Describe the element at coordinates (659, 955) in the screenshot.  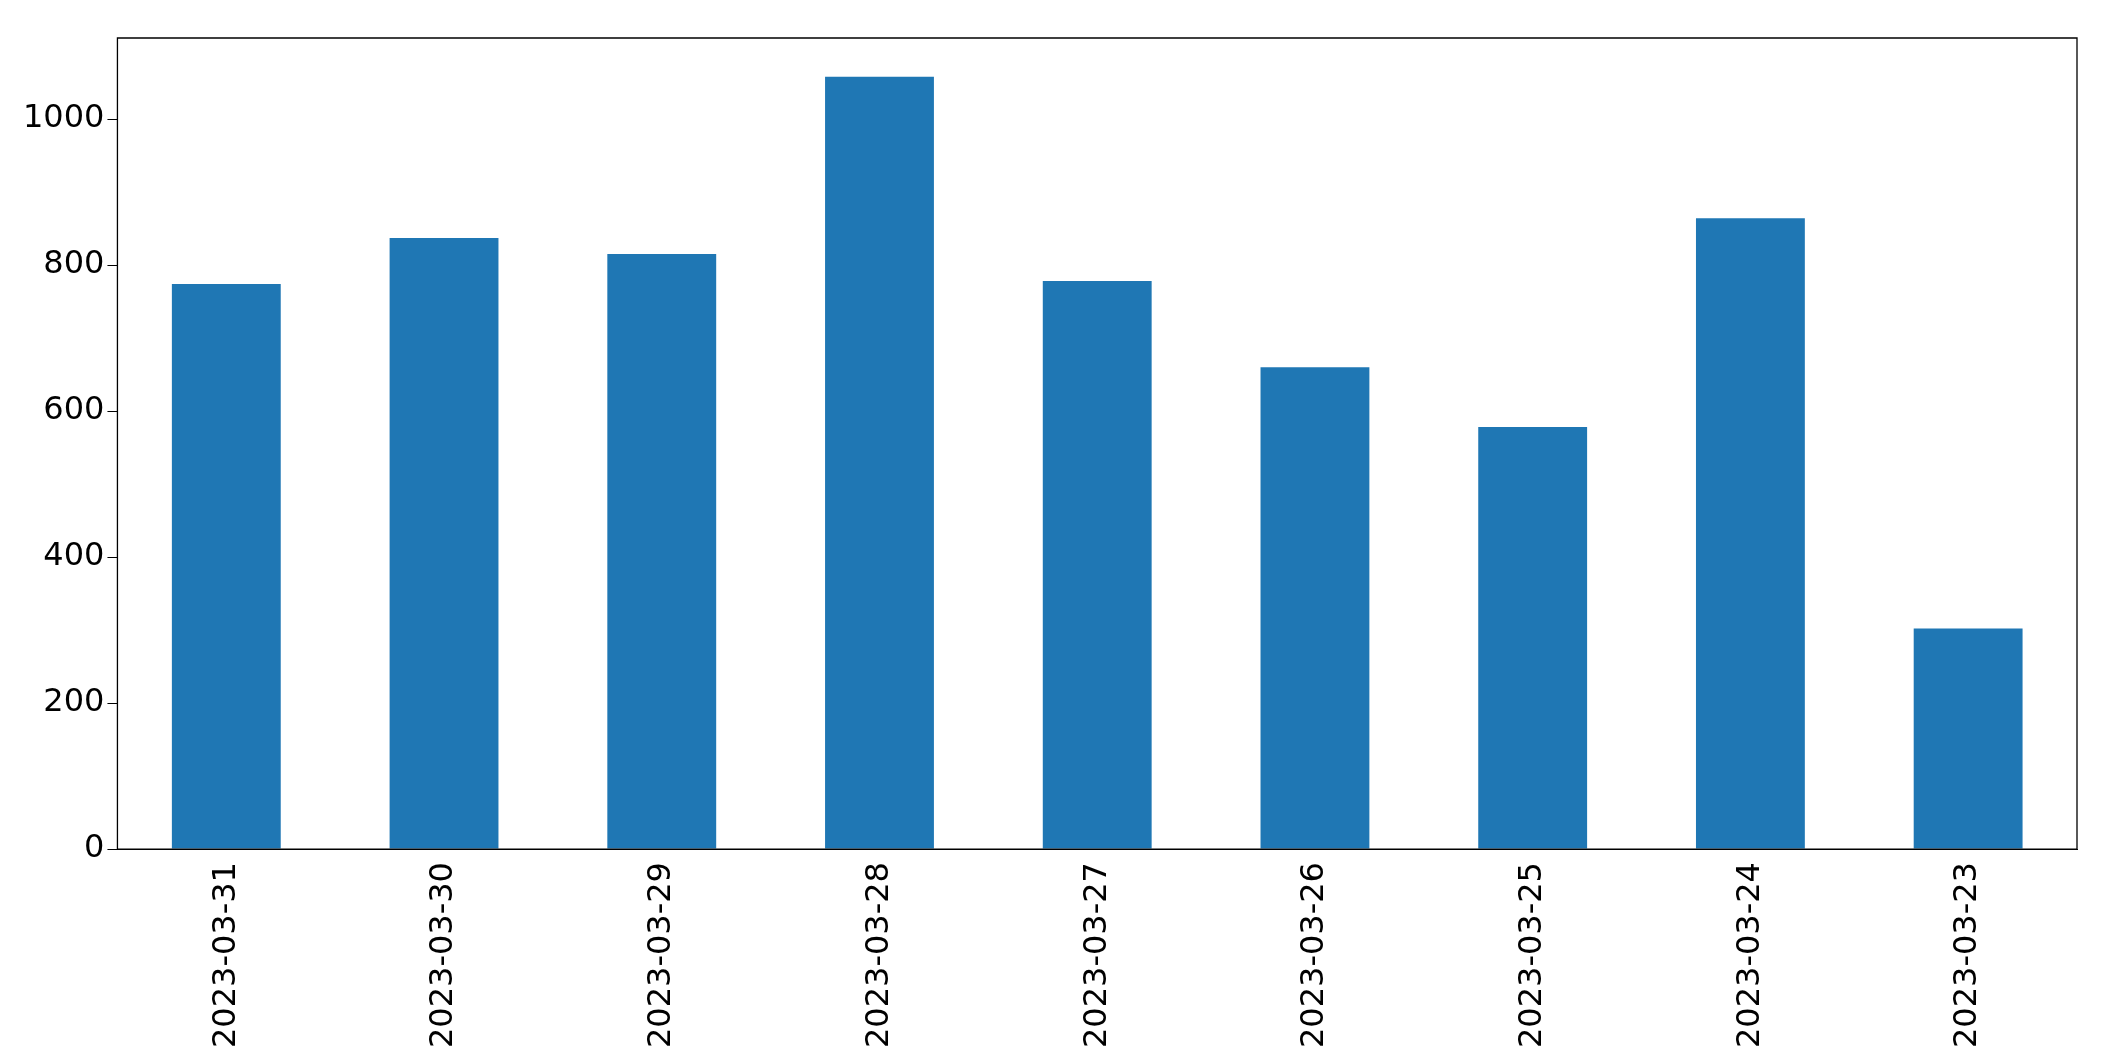
I see `x-tick-label: 2023-03-29` at that location.